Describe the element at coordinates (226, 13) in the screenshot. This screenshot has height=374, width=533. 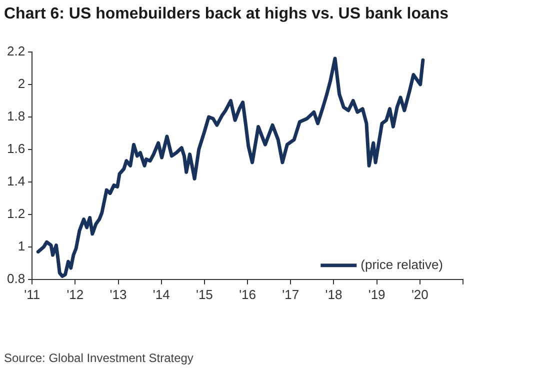
I see `chart-title: Chart 6: US homebuilders back at highs vs. US bank loans` at that location.